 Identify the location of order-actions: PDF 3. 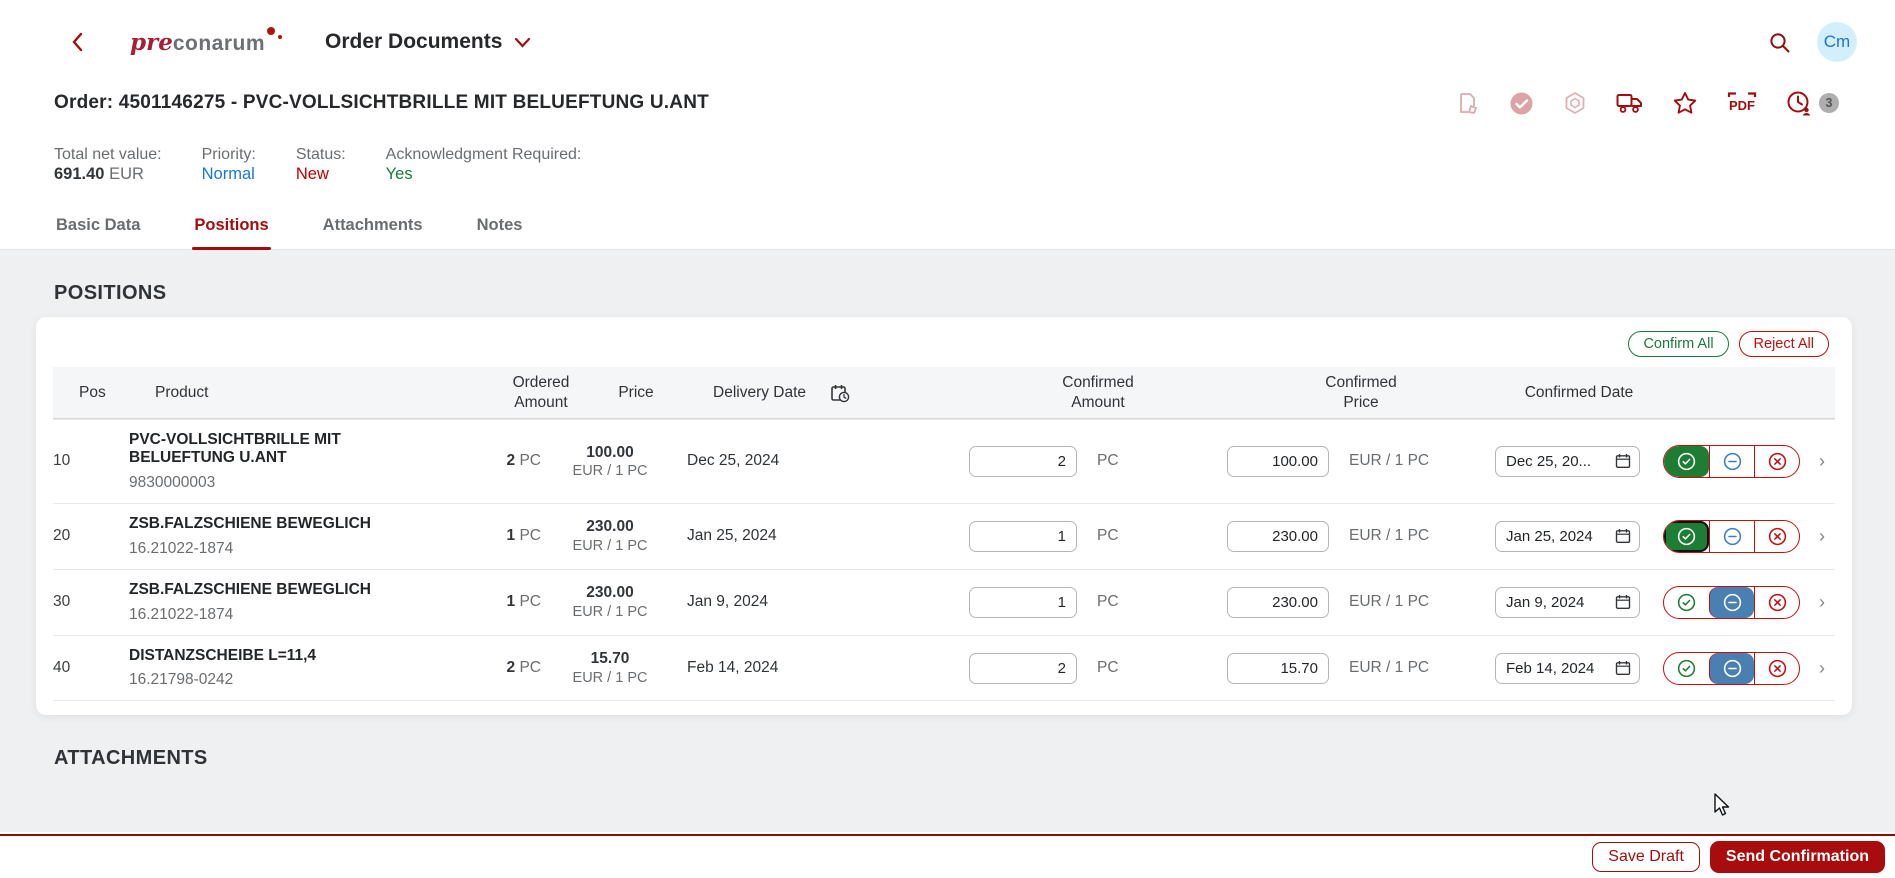
(1647, 103).